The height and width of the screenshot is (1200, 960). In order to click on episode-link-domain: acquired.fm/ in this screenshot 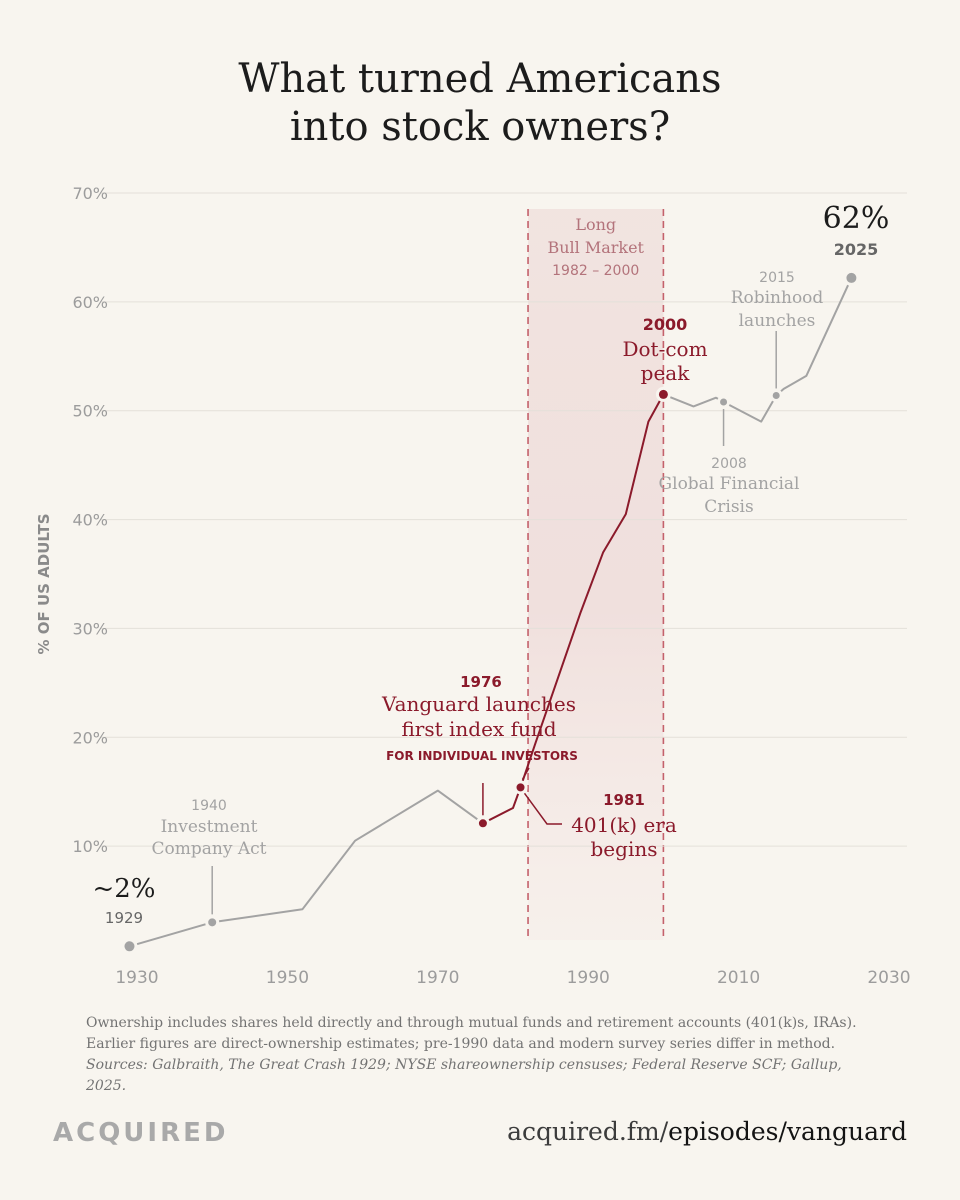, I will do `click(588, 1131)`.